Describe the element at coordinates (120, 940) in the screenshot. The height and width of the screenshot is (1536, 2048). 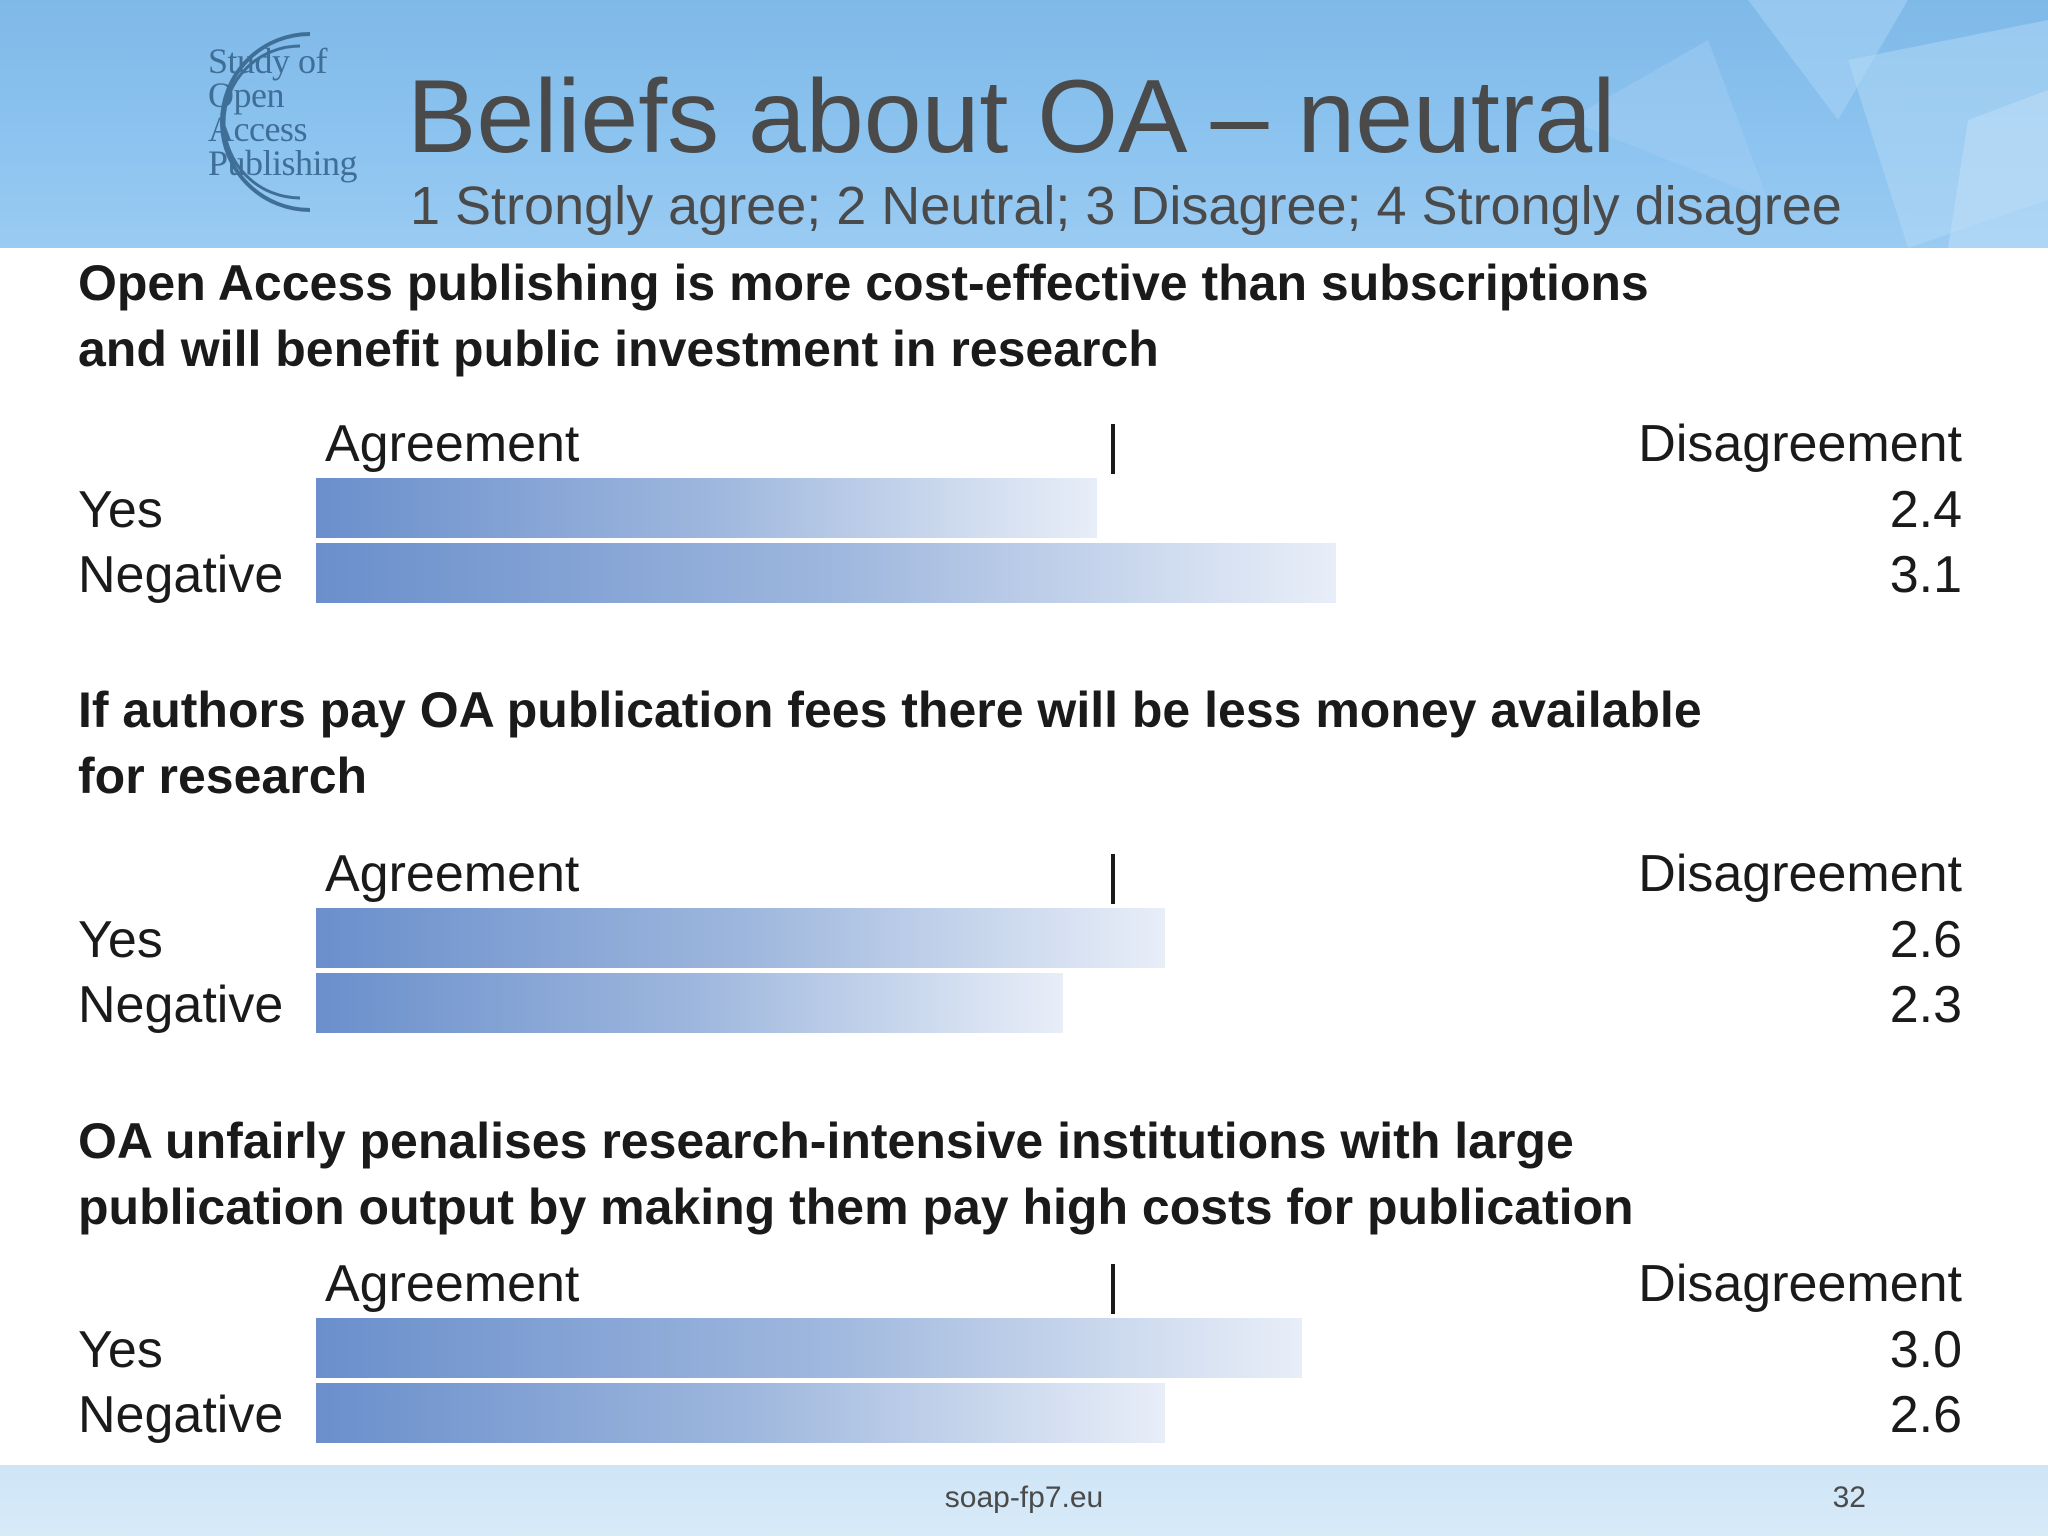
I see `chart-2-category-label: Yes` at that location.